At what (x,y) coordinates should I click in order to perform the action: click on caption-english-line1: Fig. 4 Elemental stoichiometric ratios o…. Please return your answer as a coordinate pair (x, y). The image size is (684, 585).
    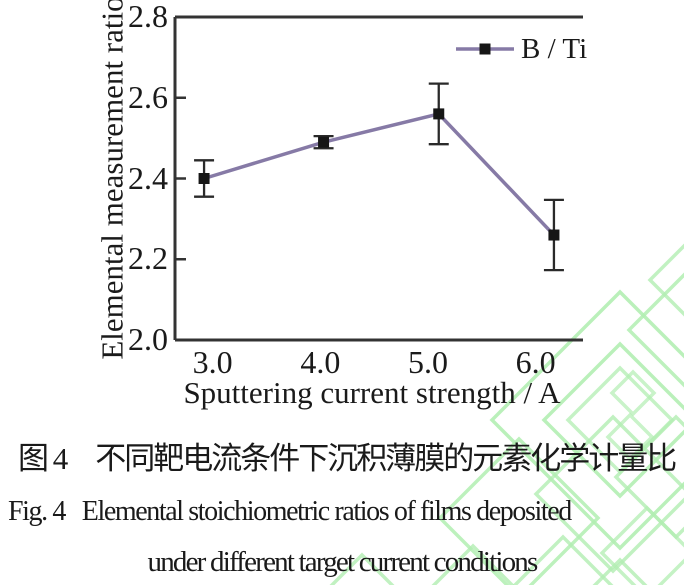
    Looking at the image, I should click on (290, 511).